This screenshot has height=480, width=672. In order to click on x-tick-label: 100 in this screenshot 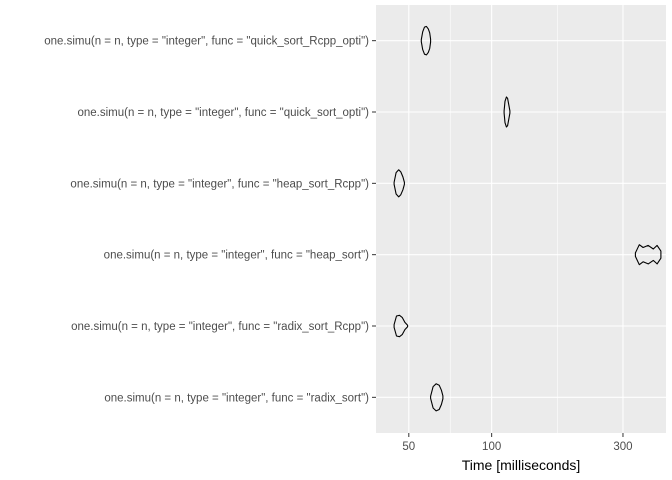, I will do `click(491, 447)`.